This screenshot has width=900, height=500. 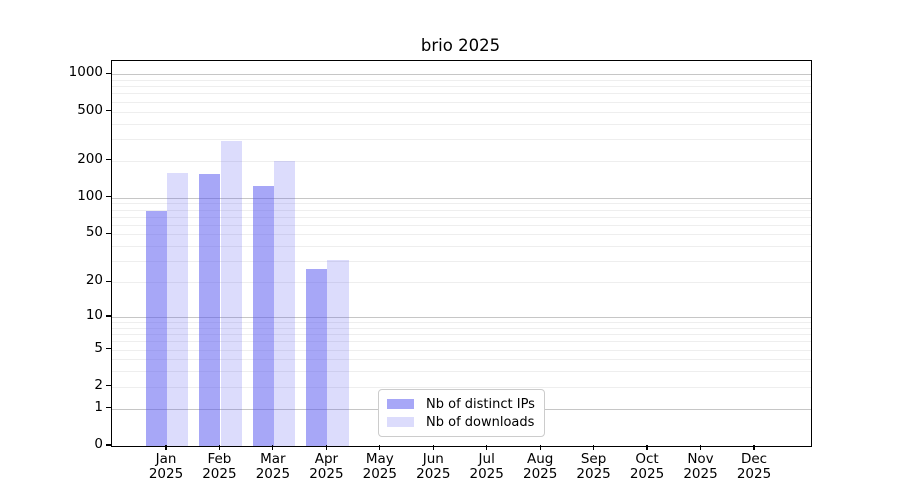 What do you see at coordinates (647, 459) in the screenshot?
I see `month-label: Oct` at bounding box center [647, 459].